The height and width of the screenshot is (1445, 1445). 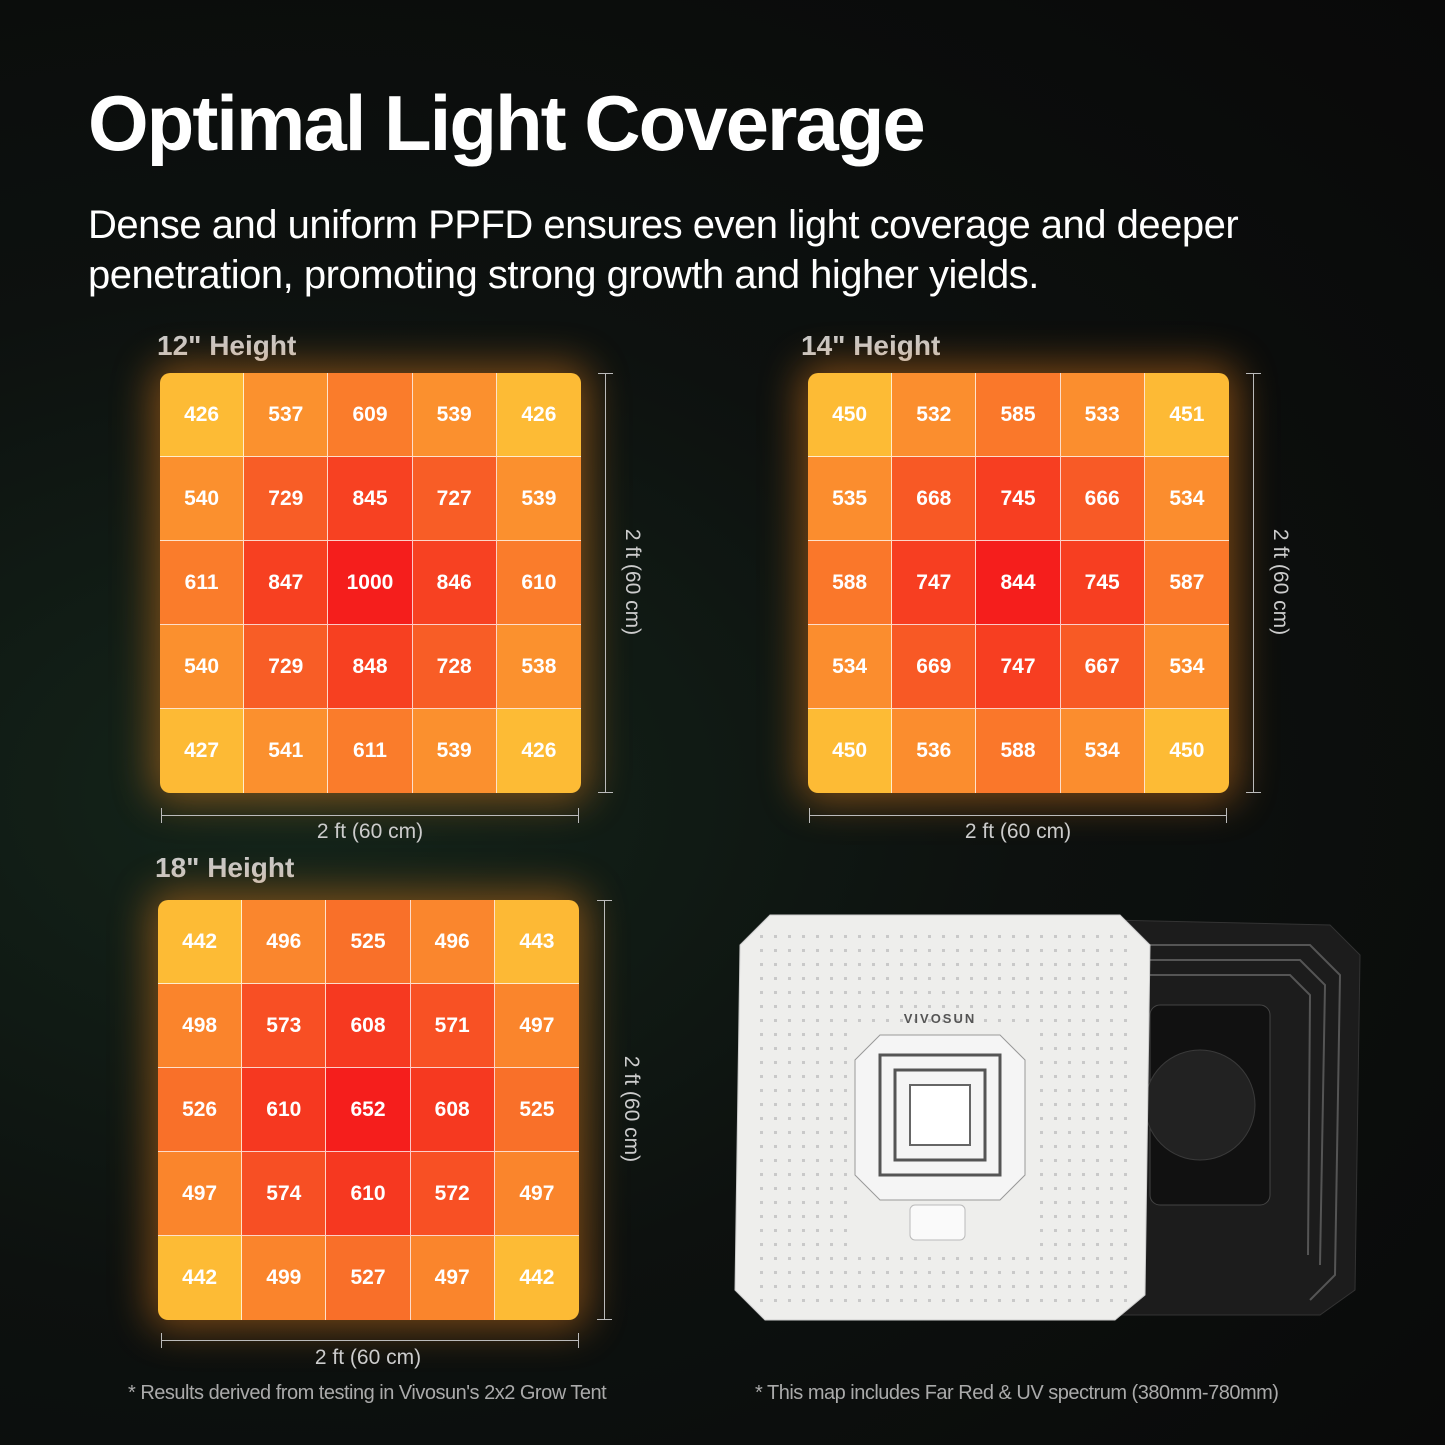 What do you see at coordinates (1102, 667) in the screenshot?
I see `heatmap-cell: 667` at bounding box center [1102, 667].